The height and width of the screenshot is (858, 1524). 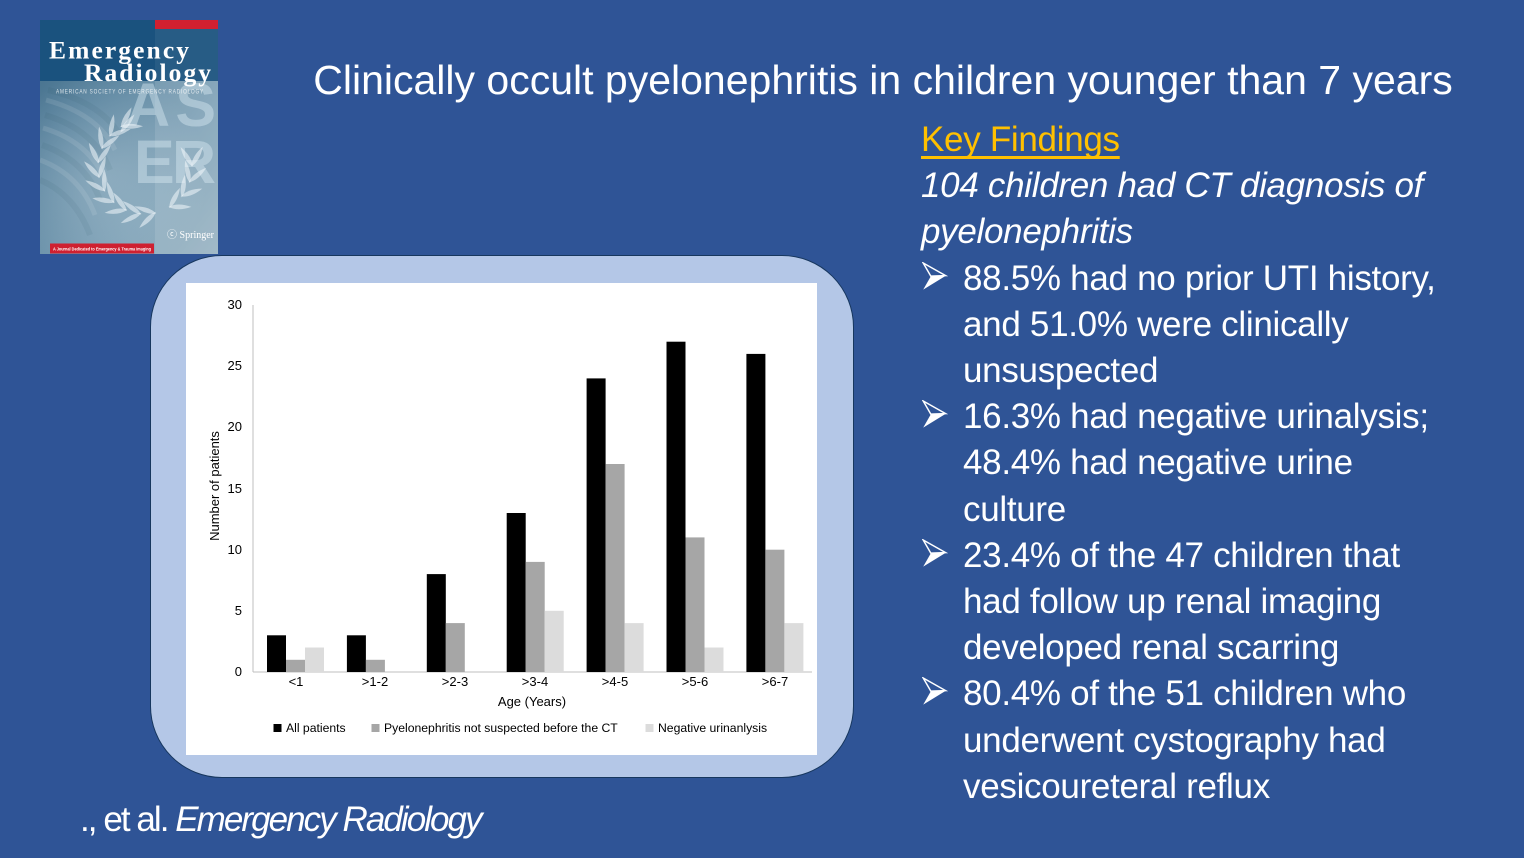 What do you see at coordinates (712, 728) in the screenshot?
I see `svg-text: Negative urinanlysis` at bounding box center [712, 728].